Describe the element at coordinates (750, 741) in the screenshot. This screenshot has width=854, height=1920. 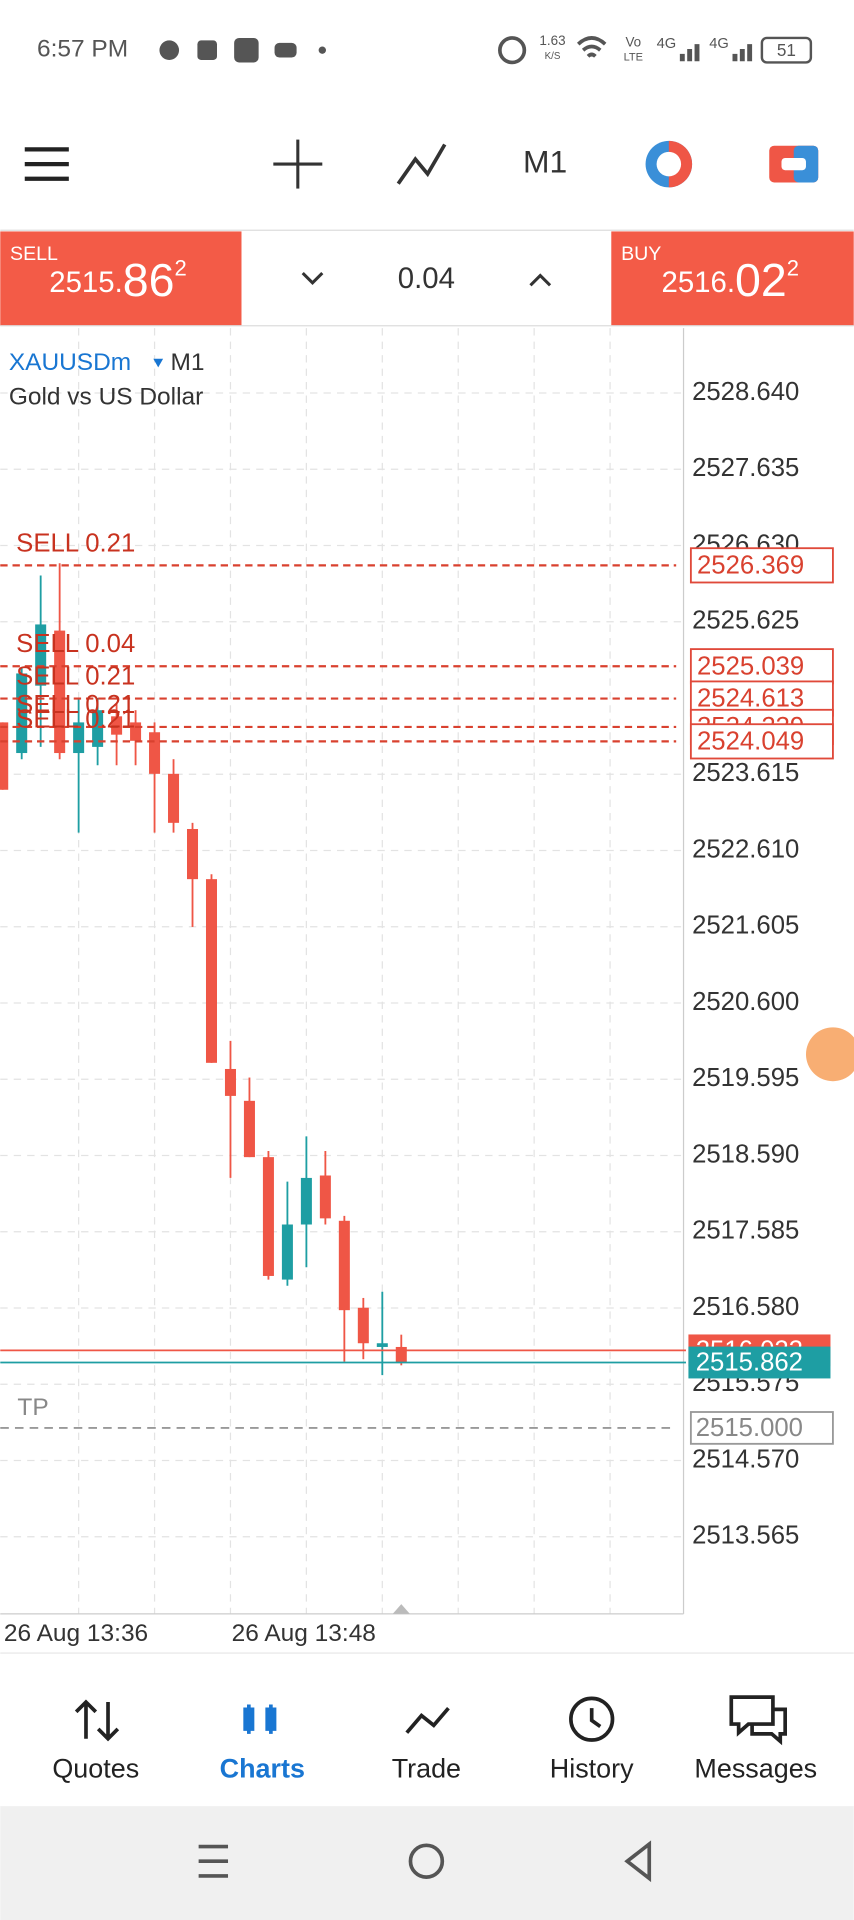
I see `order-price: 2524.049` at that location.